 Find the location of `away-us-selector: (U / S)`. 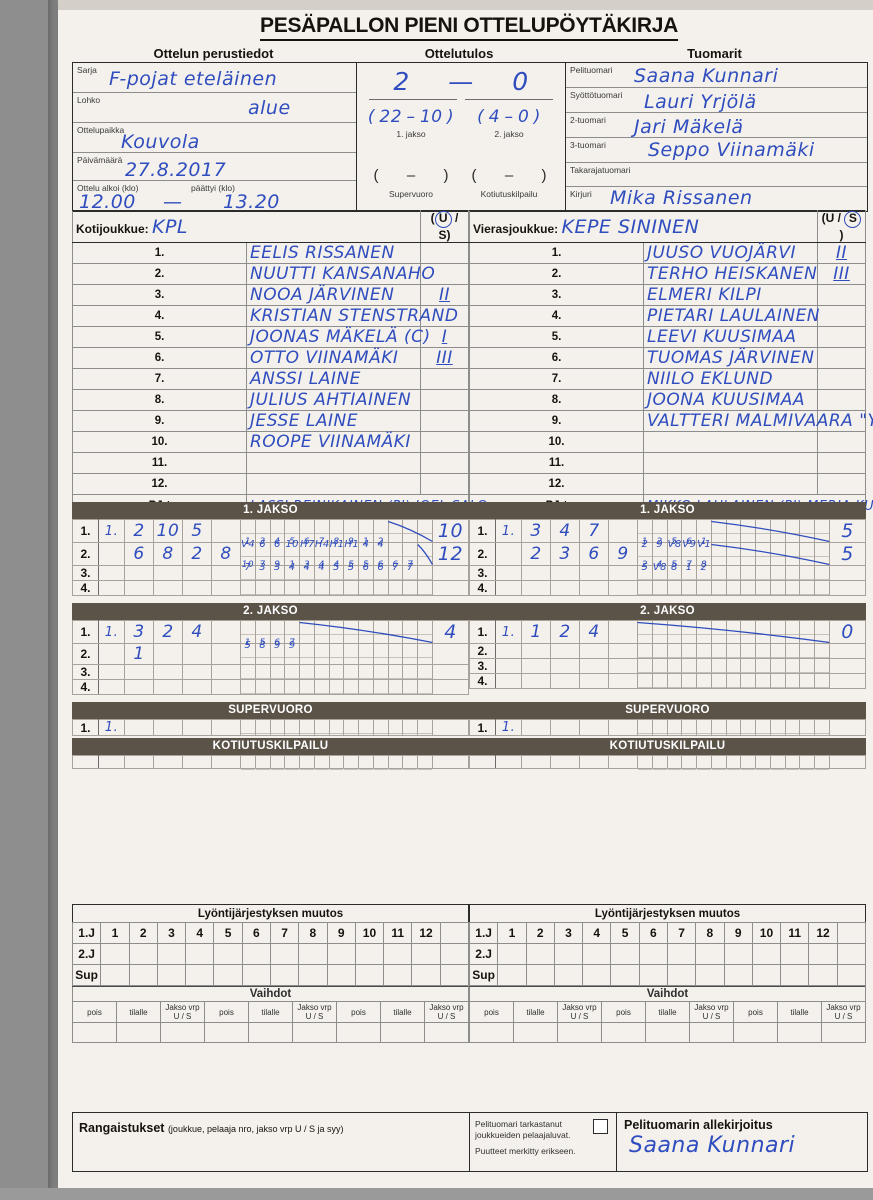

away-us-selector: (U / S) is located at coordinates (841, 226).